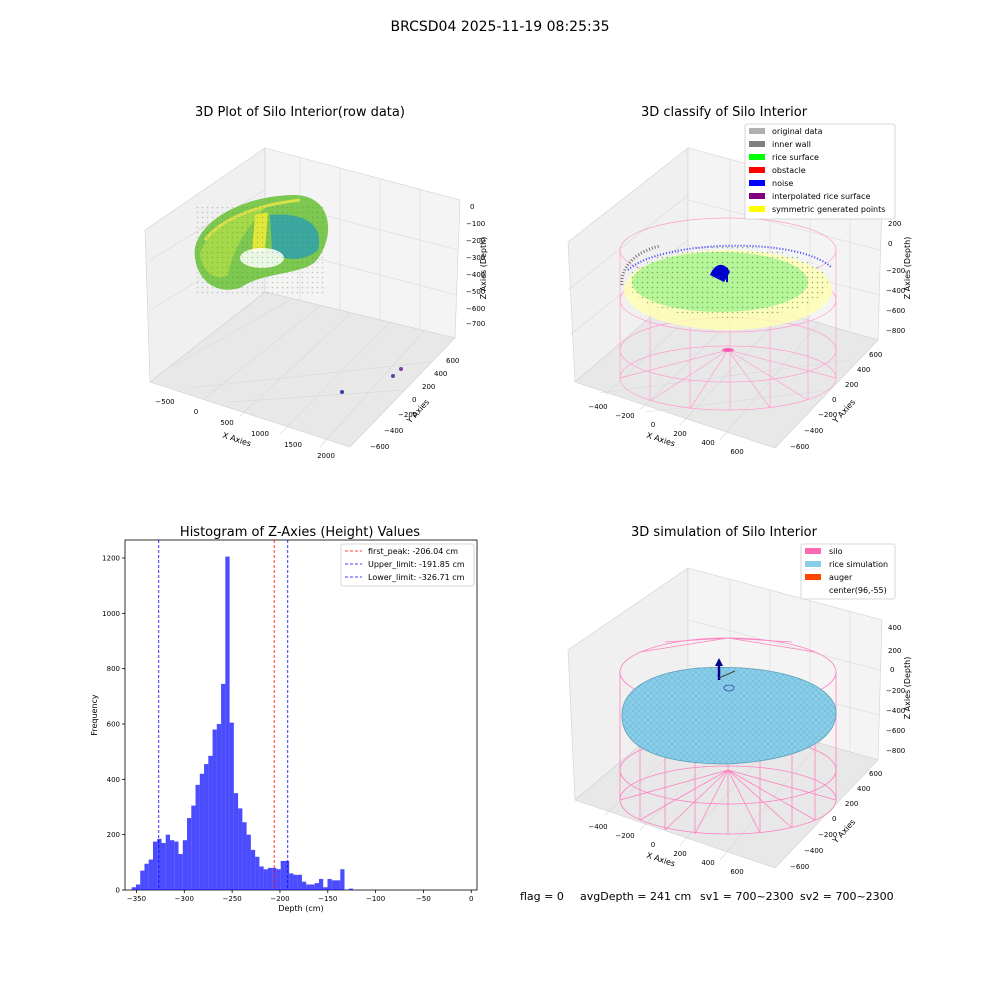 This screenshot has height=1000, width=1000. What do you see at coordinates (863, 789) in the screenshot?
I see `simulation-y-tick: 400` at bounding box center [863, 789].